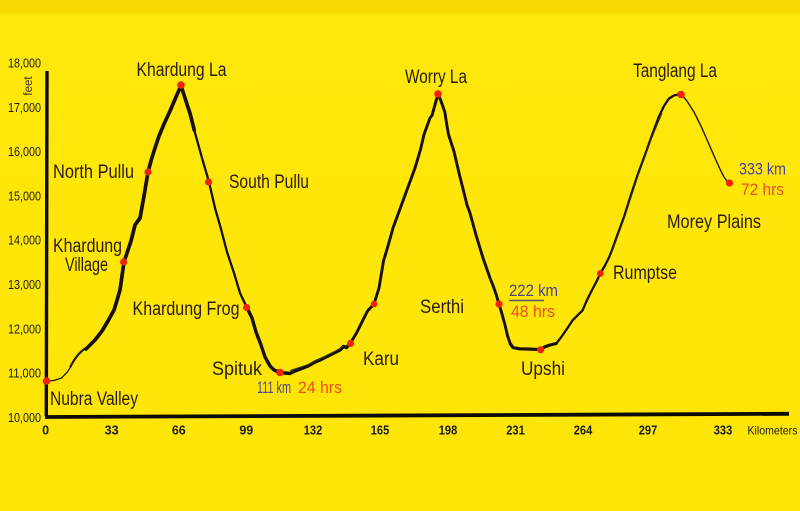 The image size is (800, 511). Describe the element at coordinates (543, 369) in the screenshot. I see `svg-text: Upshi` at that location.